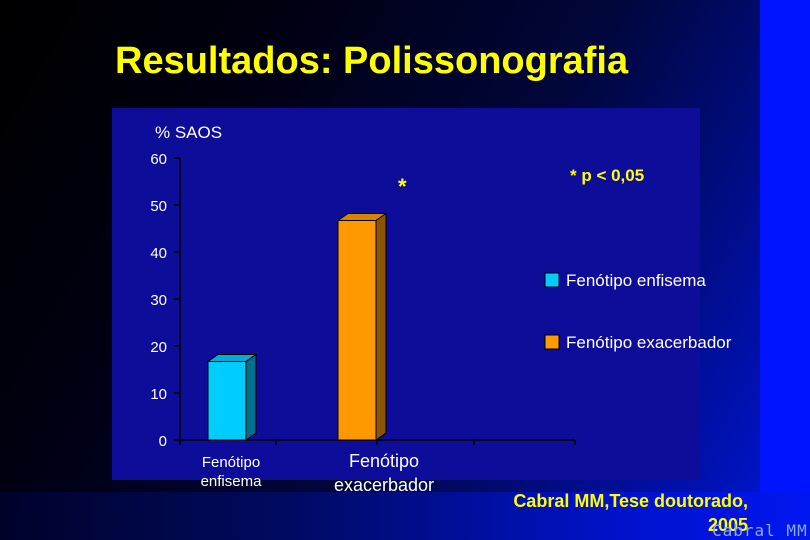  I want to click on legend-item-1: Fenótipo exacerbador, so click(638, 342).